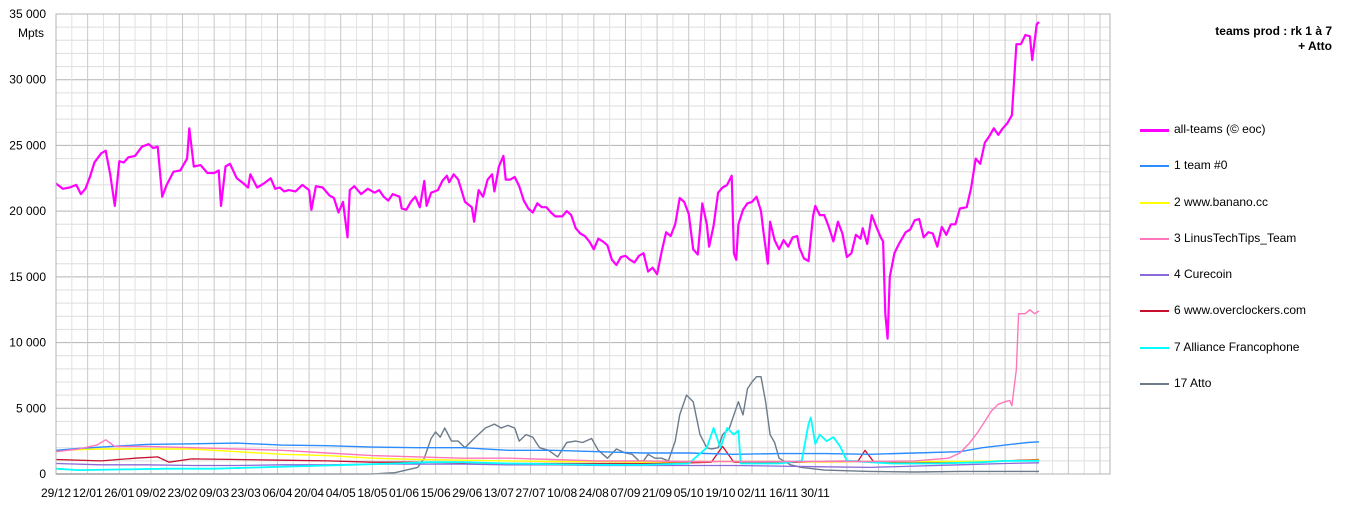 This screenshot has height=510, width=1361. What do you see at coordinates (27, 14) in the screenshot?
I see `y-tick-label: 35 000` at bounding box center [27, 14].